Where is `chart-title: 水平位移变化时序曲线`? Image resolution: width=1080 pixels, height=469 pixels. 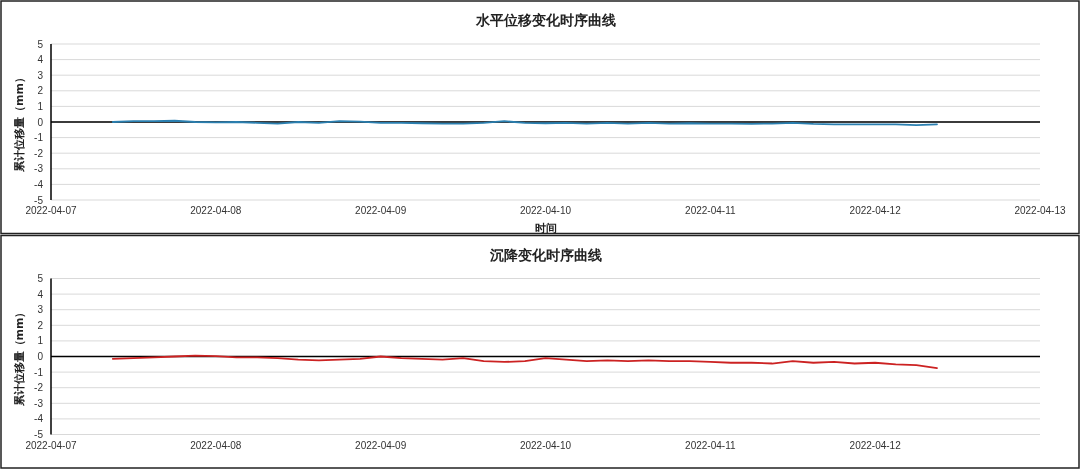
chart-title: 水平位移变化时序曲线 is located at coordinates (545, 20).